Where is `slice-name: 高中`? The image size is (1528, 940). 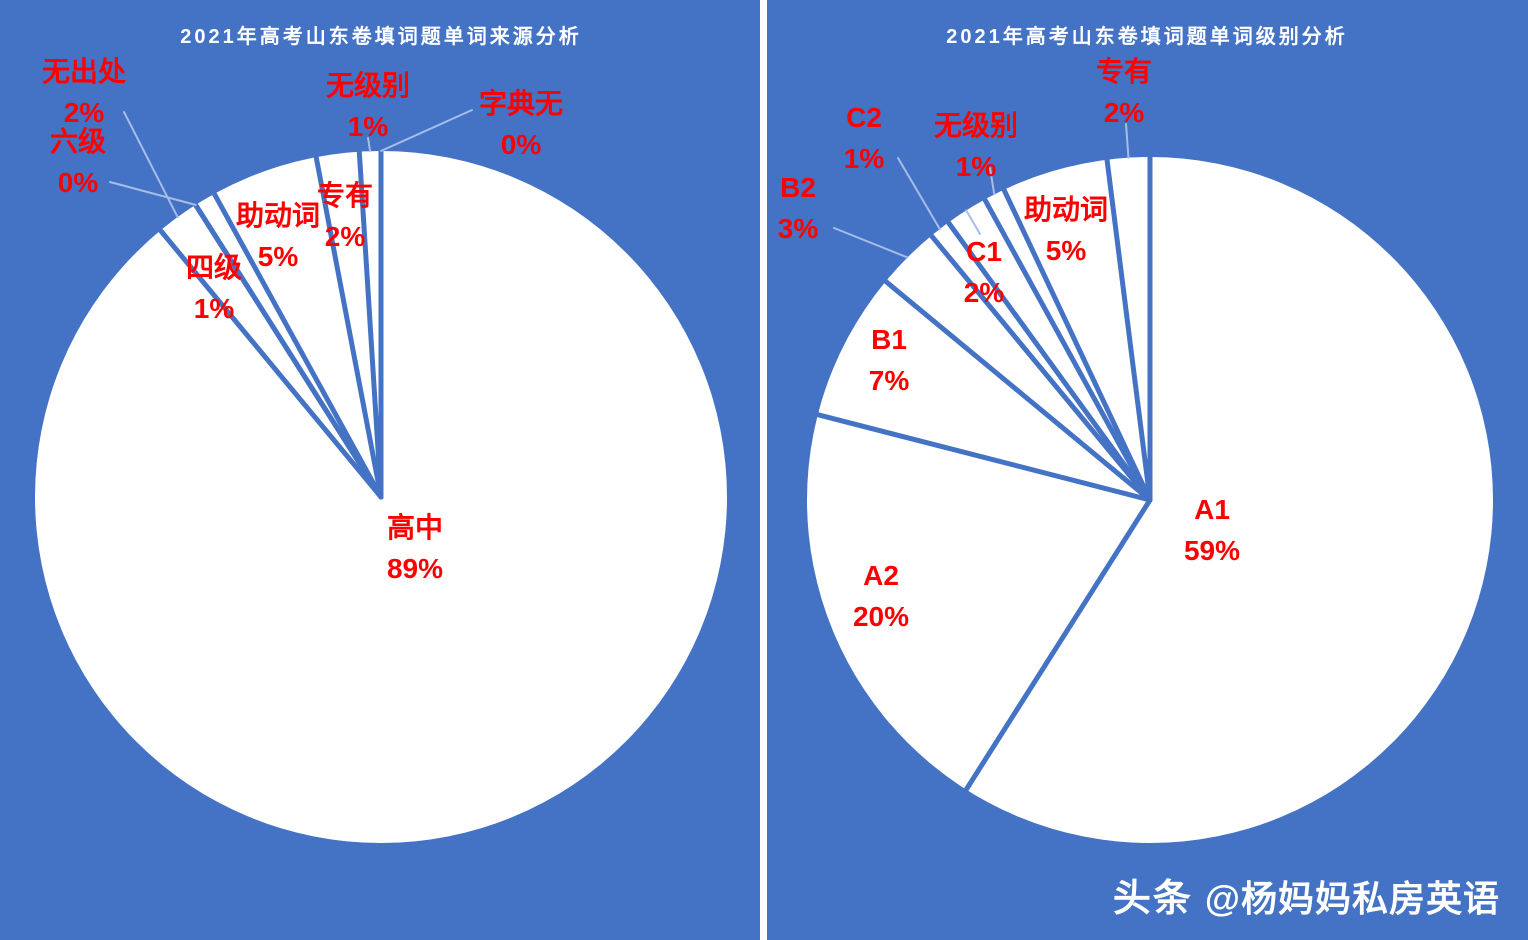
slice-name: 高中 is located at coordinates (415, 527).